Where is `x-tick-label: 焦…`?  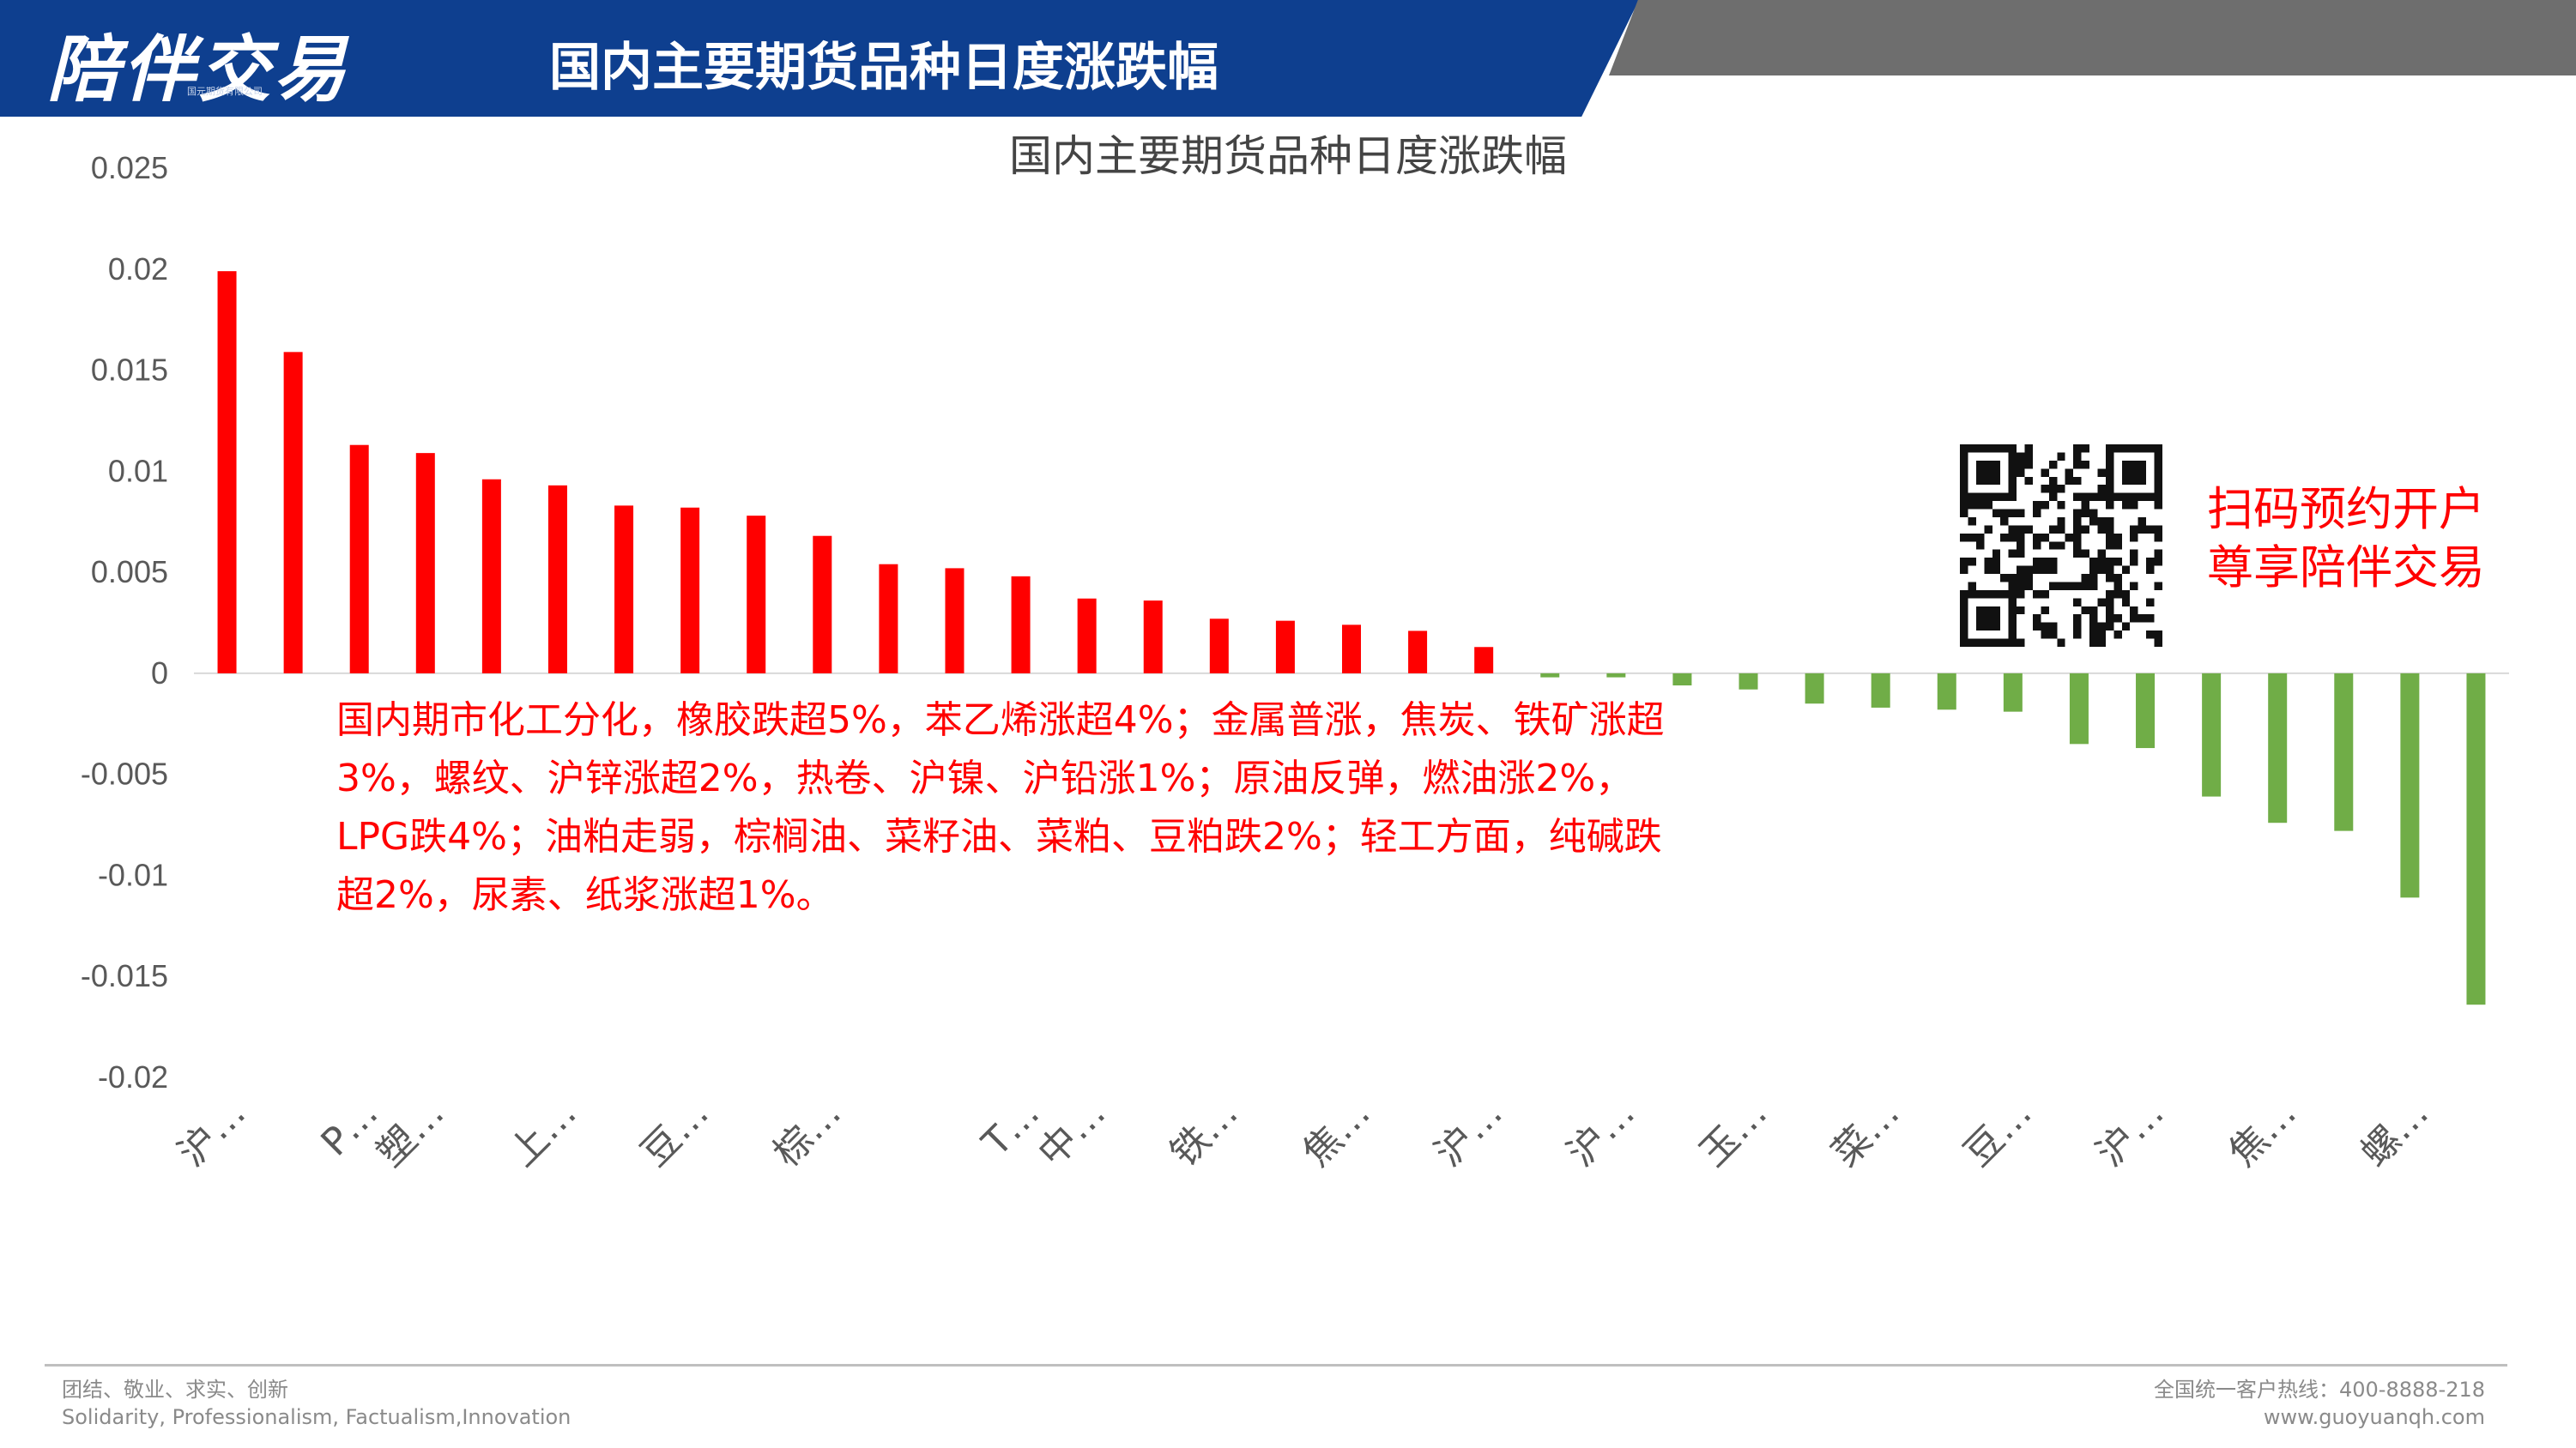 x-tick-label: 焦… is located at coordinates (2263, 1133).